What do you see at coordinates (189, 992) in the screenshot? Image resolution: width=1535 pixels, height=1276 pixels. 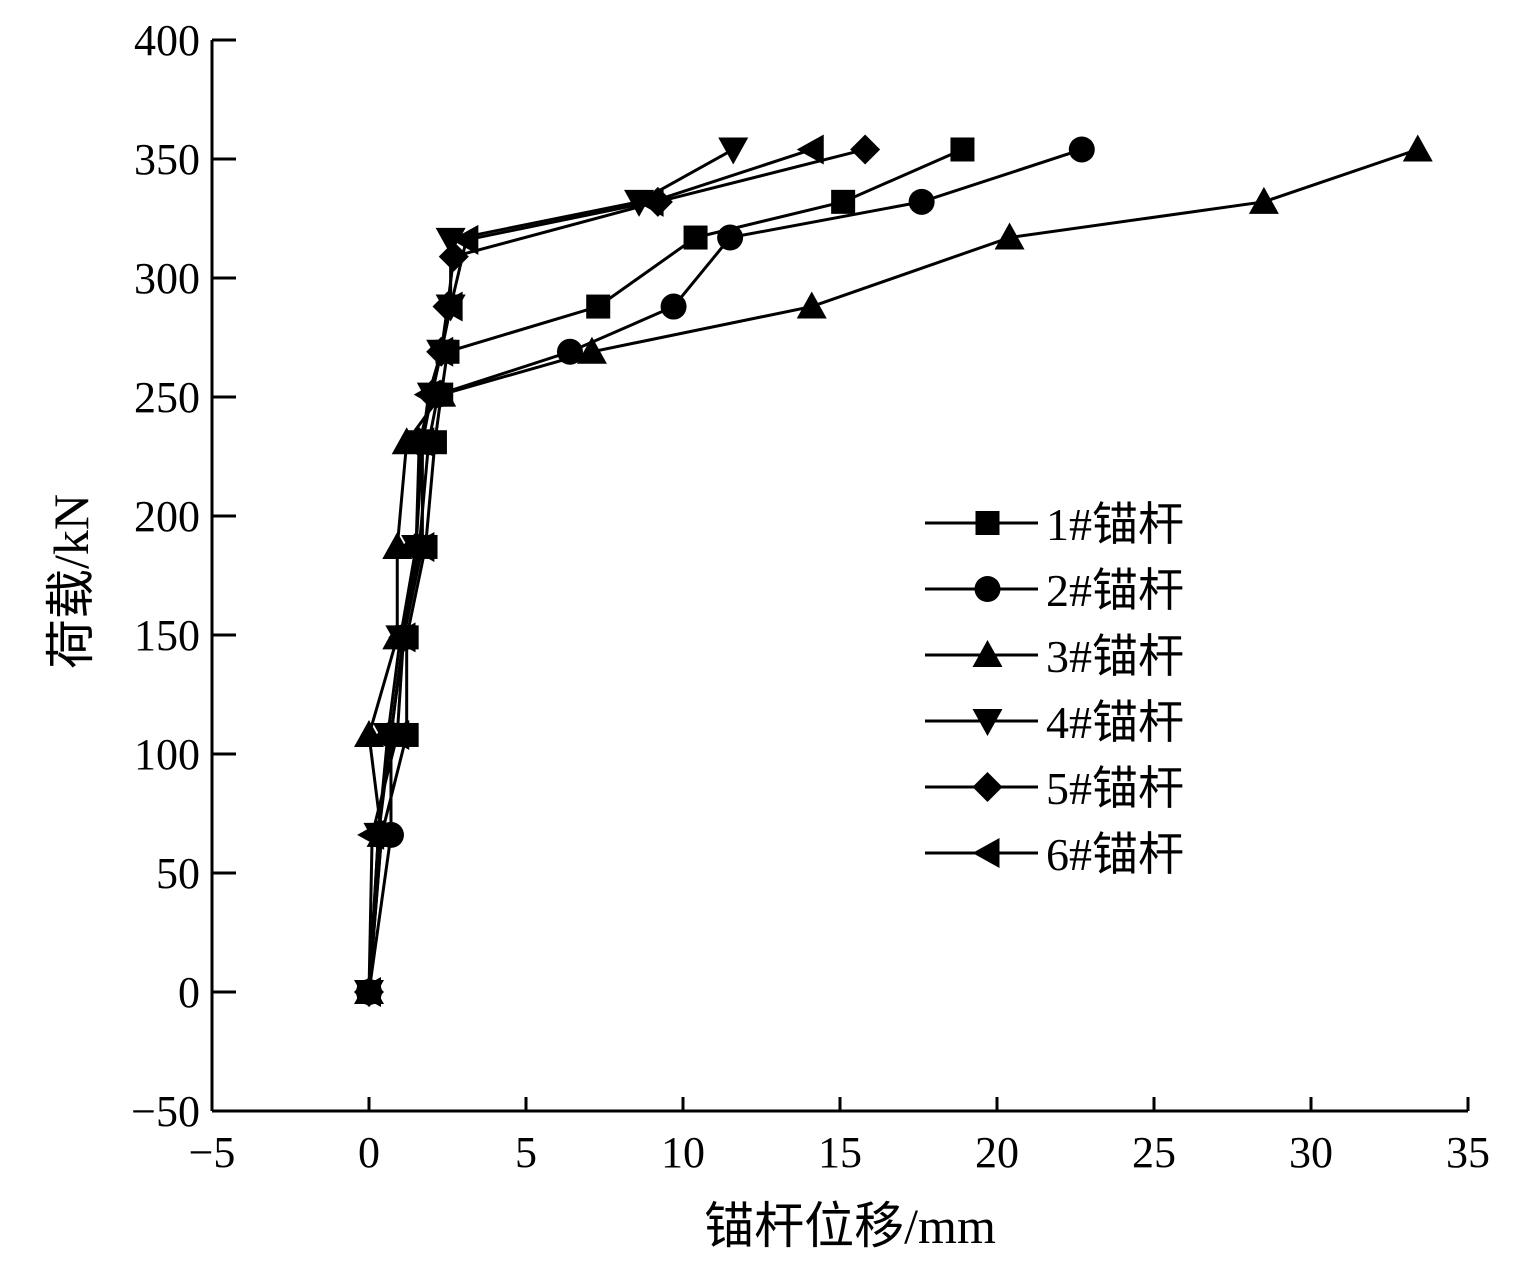 I see `y-tick-label: 0` at bounding box center [189, 992].